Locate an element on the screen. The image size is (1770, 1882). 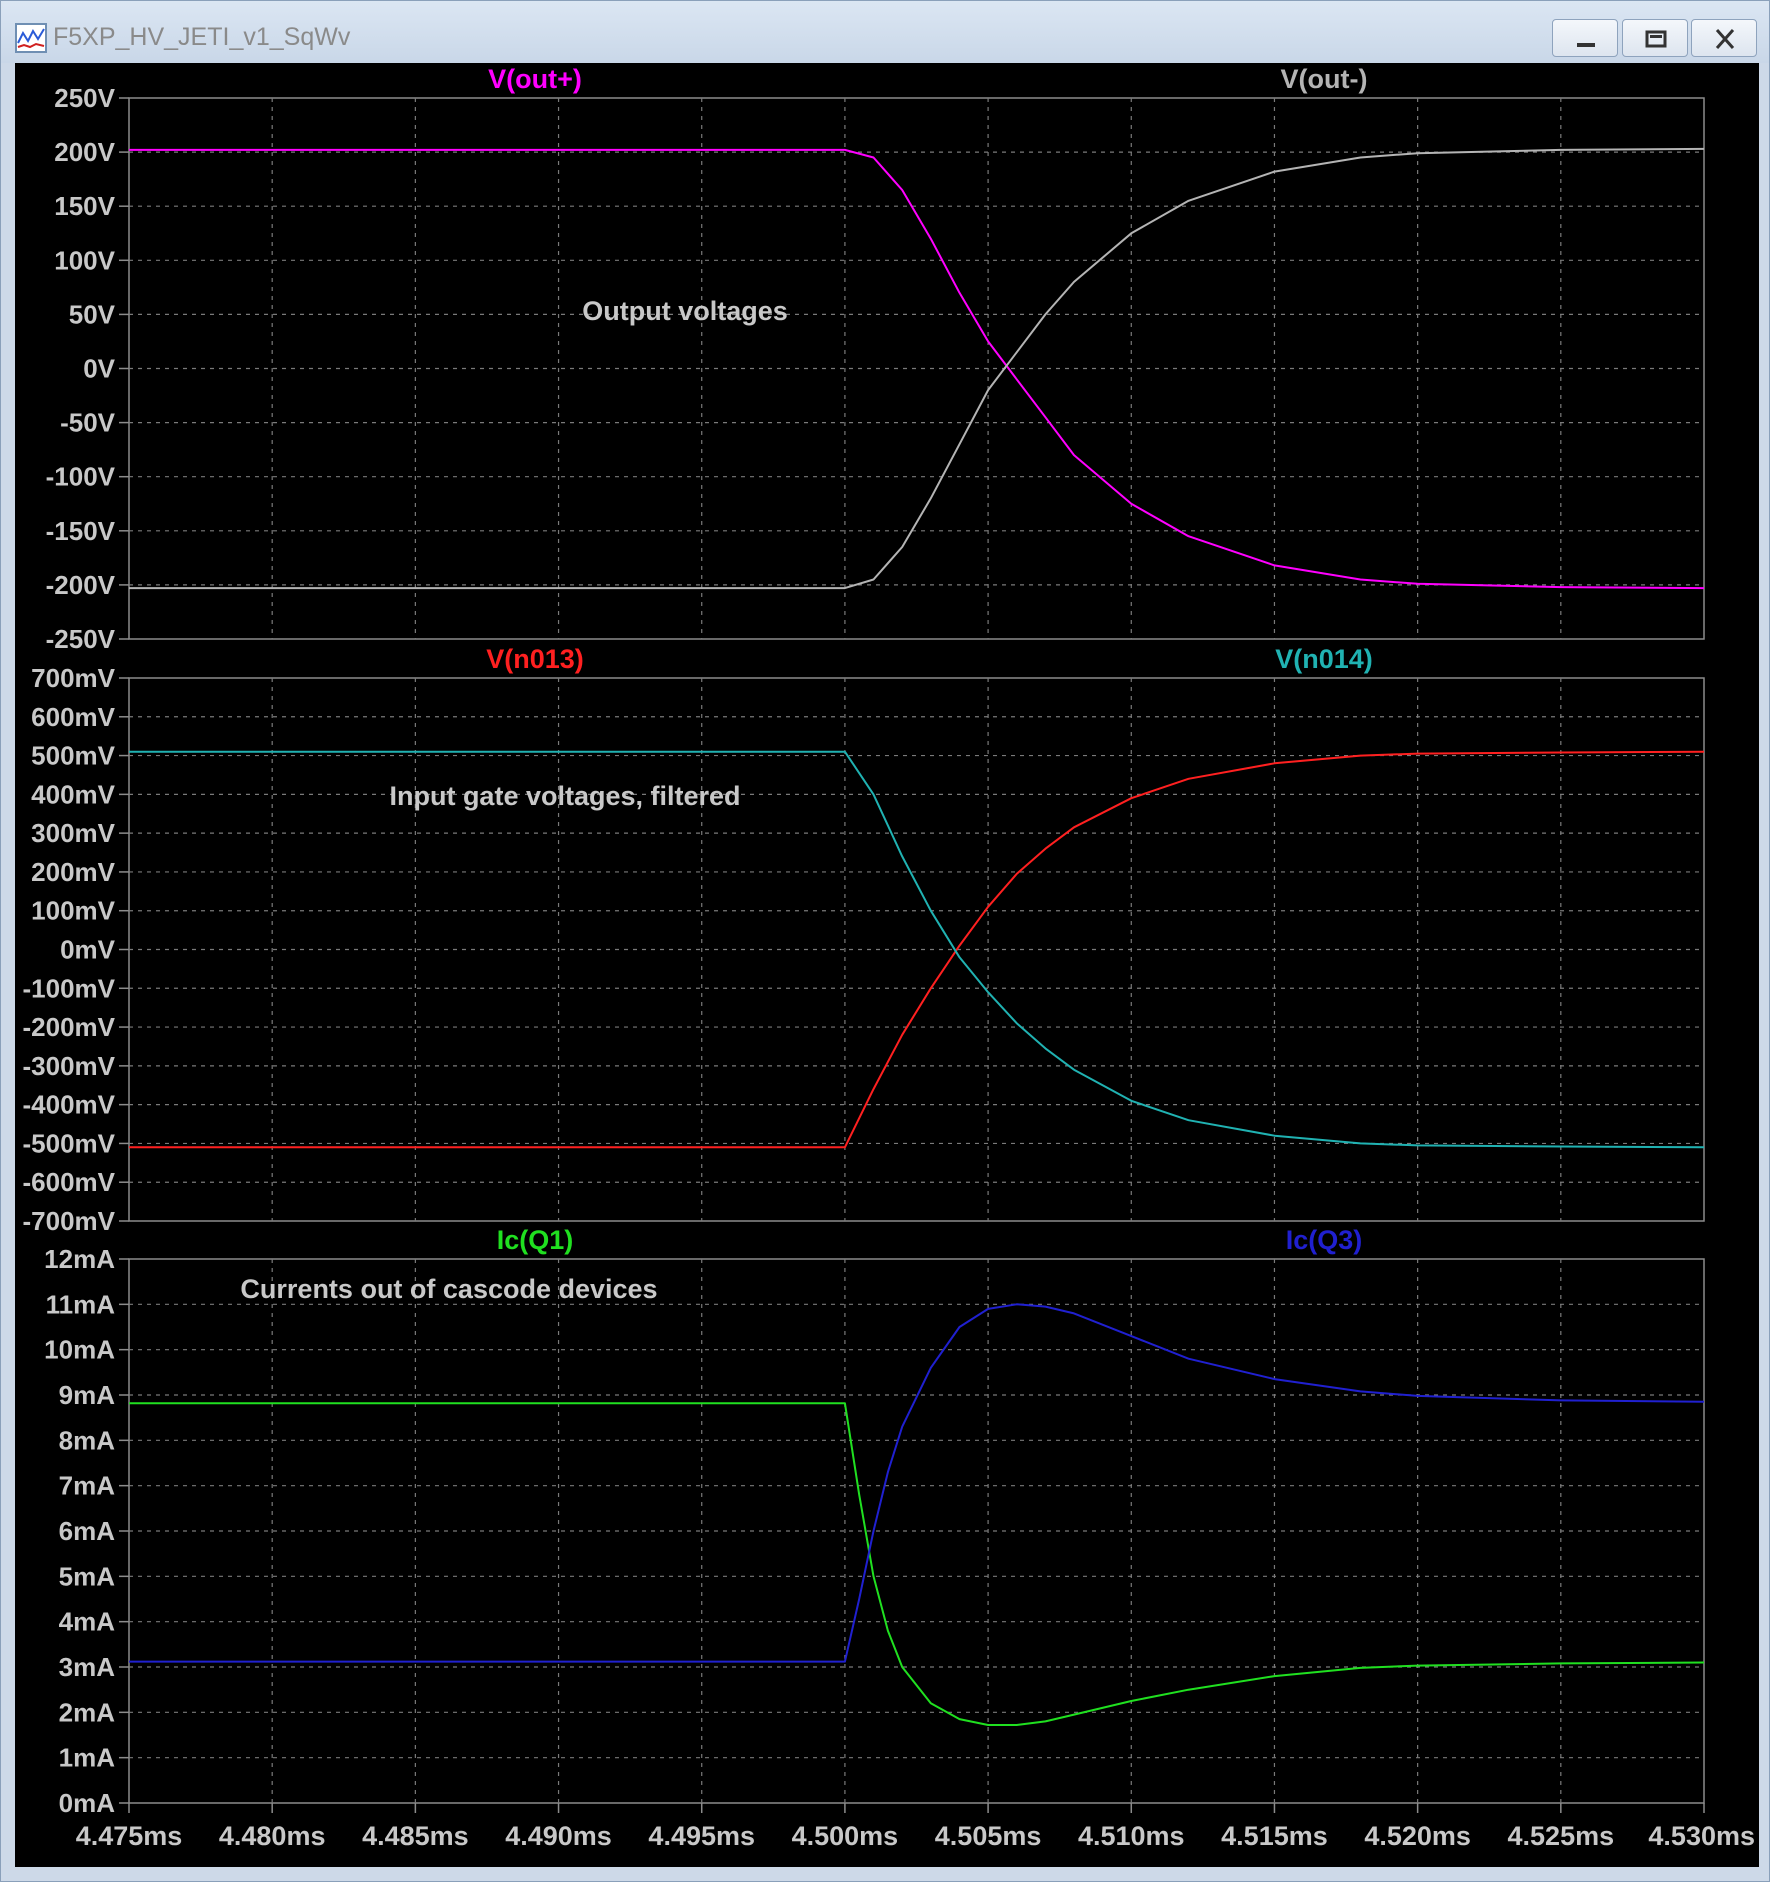
y-tick-label: 10mA is located at coordinates (79, 1350).